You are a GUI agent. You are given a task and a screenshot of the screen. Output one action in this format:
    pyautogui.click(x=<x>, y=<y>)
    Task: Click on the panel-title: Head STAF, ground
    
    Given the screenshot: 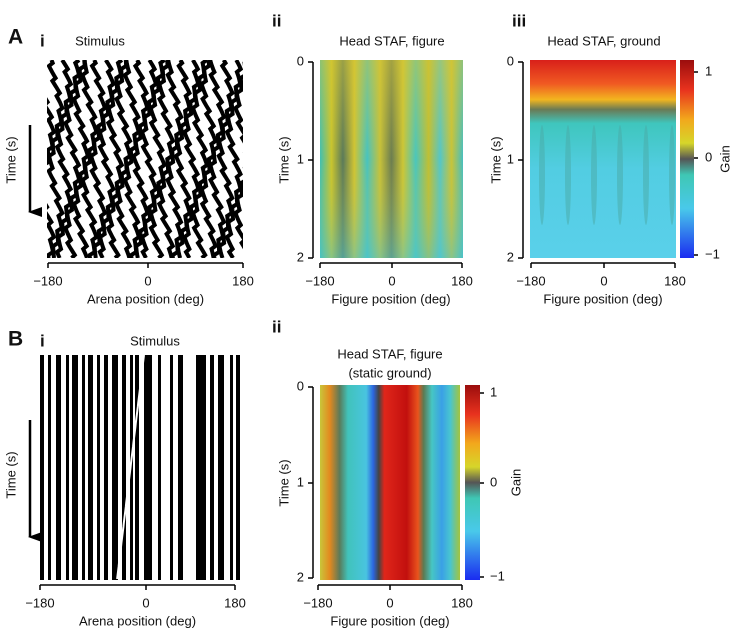 What is the action you would take?
    pyautogui.click(x=603, y=40)
    